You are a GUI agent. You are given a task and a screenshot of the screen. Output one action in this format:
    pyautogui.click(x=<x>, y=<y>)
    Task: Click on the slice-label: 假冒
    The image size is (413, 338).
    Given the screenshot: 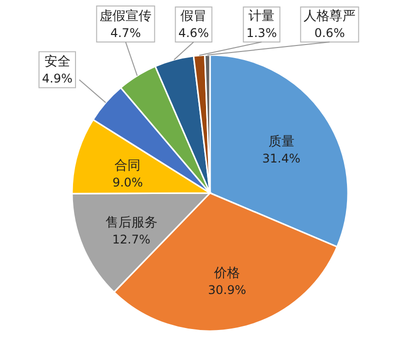 What is the action you would take?
    pyautogui.click(x=193, y=16)
    